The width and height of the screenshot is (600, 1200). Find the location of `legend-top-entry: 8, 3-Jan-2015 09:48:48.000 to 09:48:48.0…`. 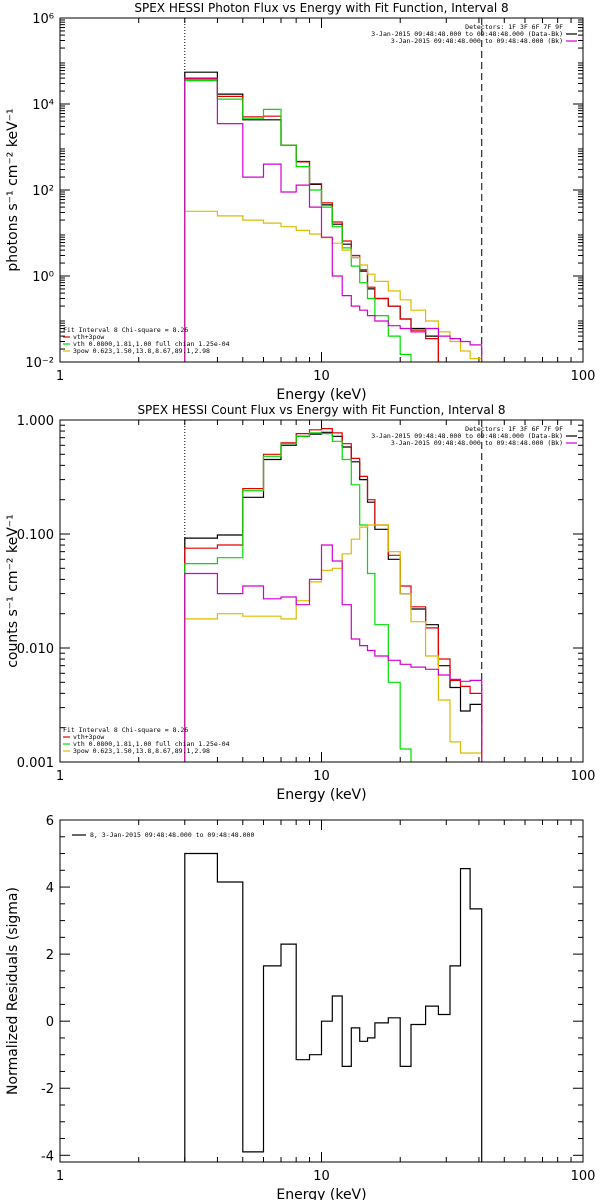

legend-top-entry: 8, 3-Jan-2015 09:48:48.000 to 09:48:48.0… is located at coordinates (172, 835).